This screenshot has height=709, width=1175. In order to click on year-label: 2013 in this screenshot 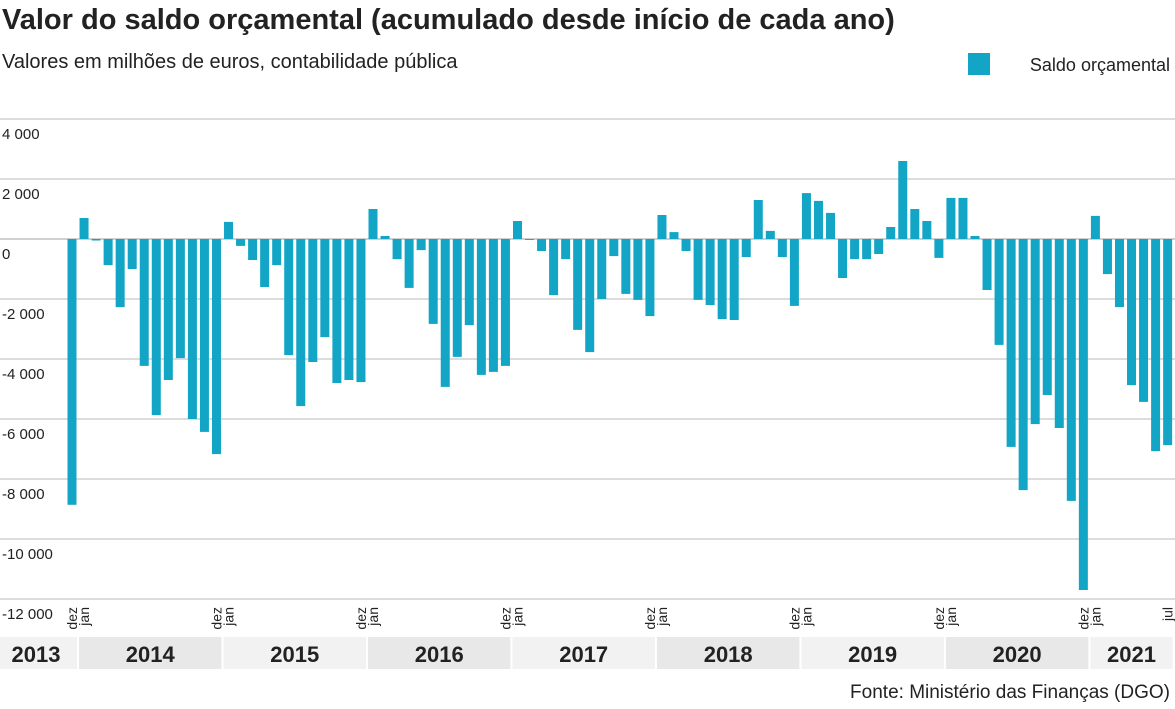, I will do `click(36, 654)`.